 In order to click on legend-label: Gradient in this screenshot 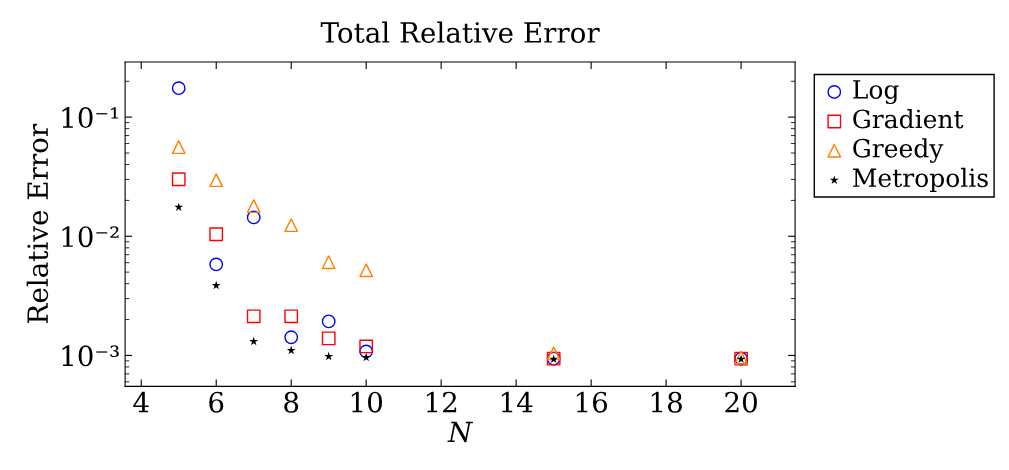, I will do `click(908, 119)`.